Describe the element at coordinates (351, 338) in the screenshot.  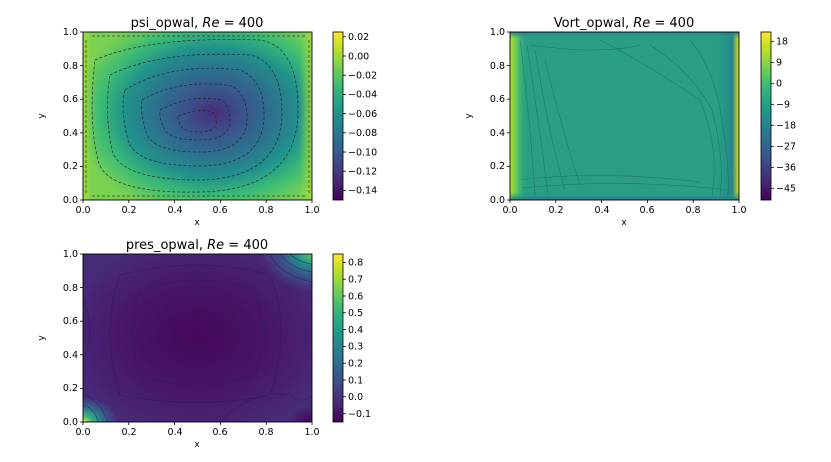
I see `pres-colorbar: 0.8 0.7 0.6 0.5 0.4 0.3 0.2 0.1 0.0 −0.1` at that location.